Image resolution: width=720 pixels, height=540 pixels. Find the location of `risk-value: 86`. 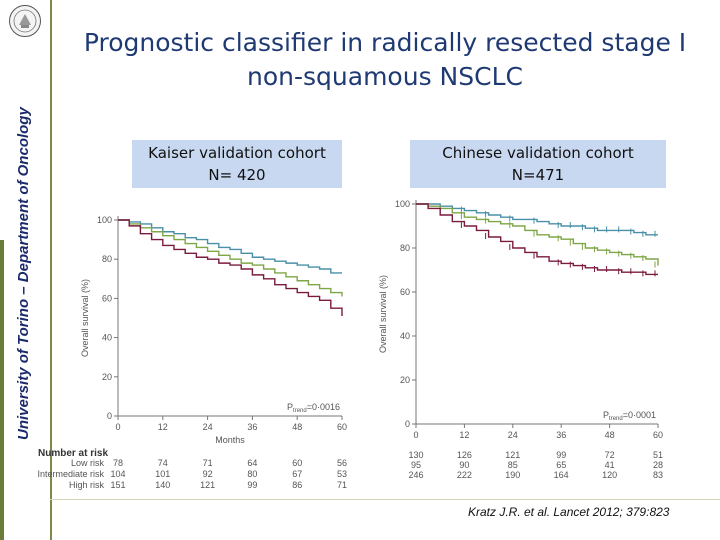

risk-value: 86 is located at coordinates (297, 485).